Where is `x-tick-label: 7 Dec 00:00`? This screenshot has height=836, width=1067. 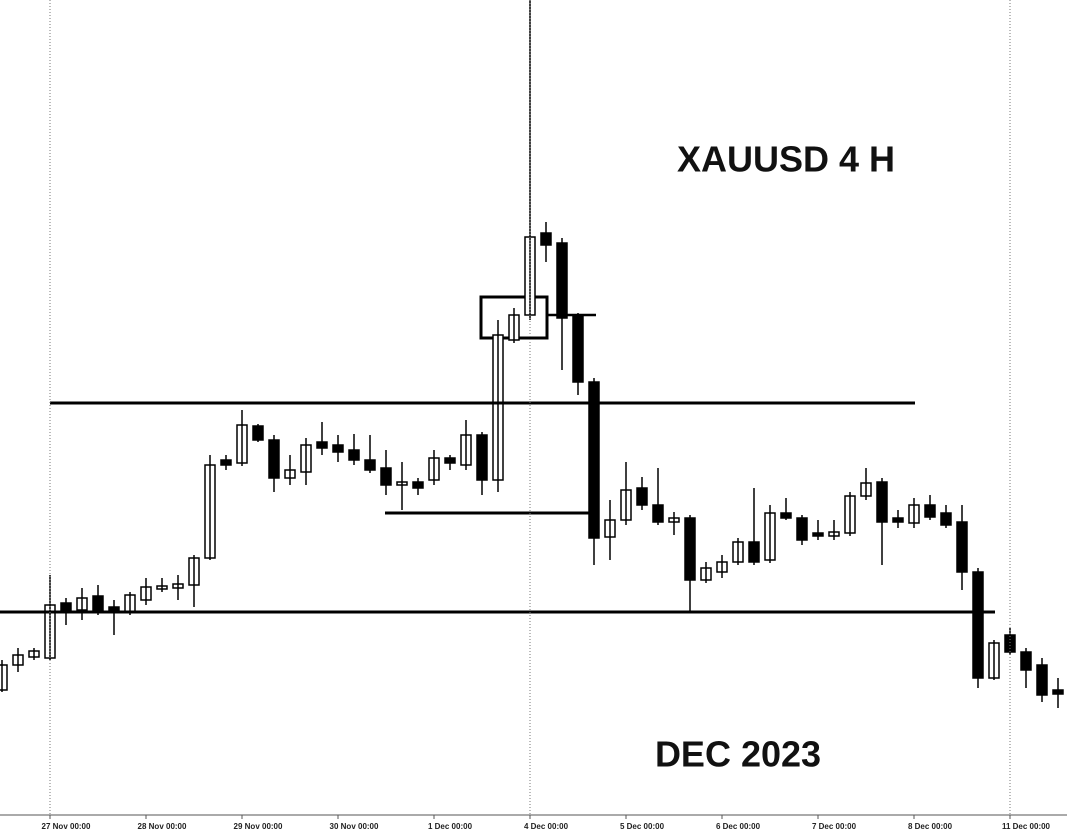
x-tick-label: 7 Dec 00:00 is located at coordinates (834, 826).